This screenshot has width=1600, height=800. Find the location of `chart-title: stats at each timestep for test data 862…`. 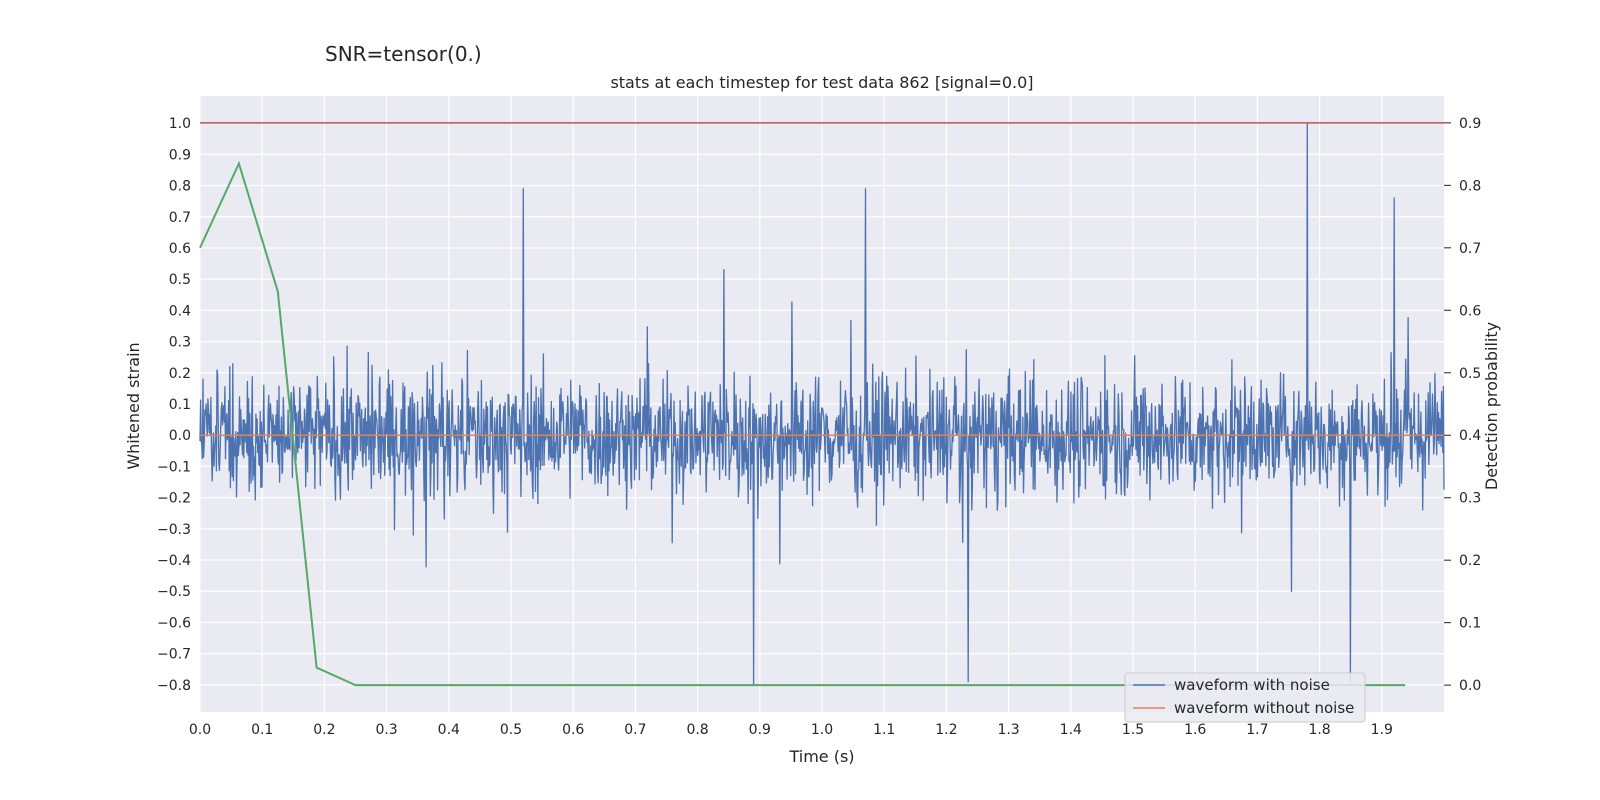

chart-title: stats at each timestep for test data 862… is located at coordinates (821, 82).